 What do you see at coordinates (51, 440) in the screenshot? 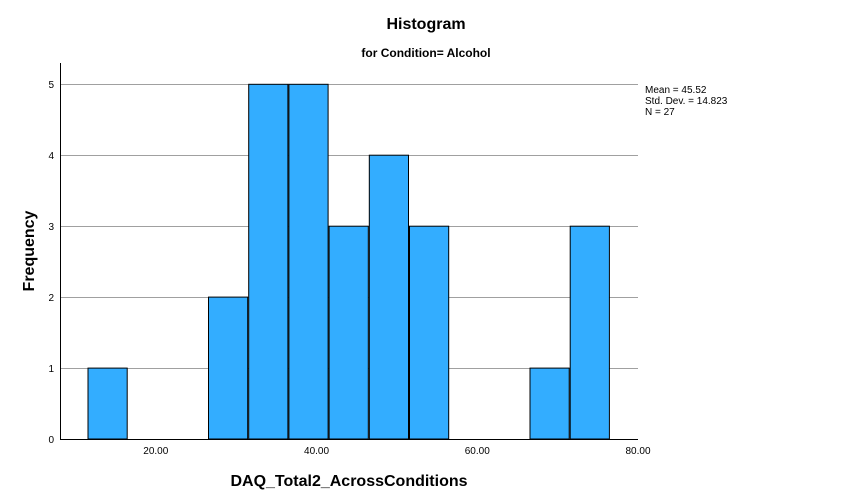
I see `y-tick-label: 0` at bounding box center [51, 440].